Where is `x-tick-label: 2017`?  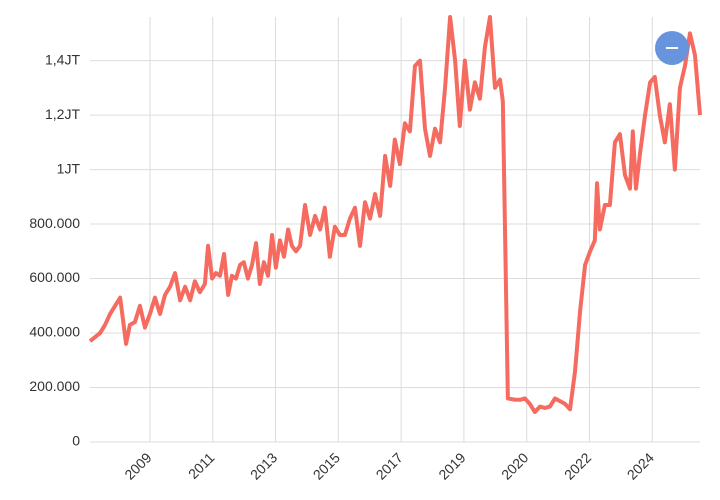
x-tick-label: 2017 is located at coordinates (389, 465).